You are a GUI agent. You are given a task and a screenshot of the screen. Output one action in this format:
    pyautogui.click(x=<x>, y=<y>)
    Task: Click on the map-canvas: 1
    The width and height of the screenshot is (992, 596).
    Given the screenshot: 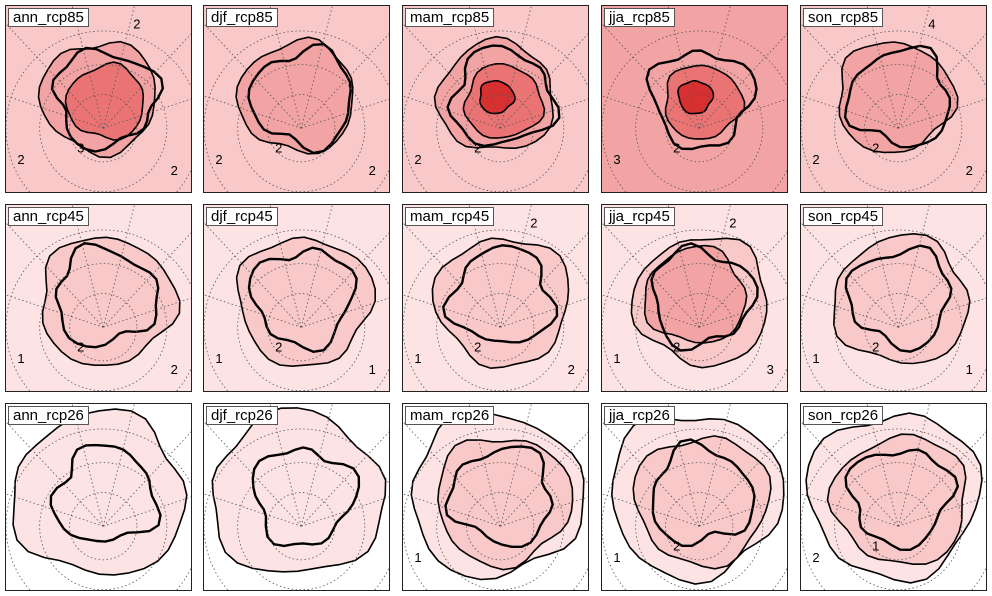 What is the action you would take?
    pyautogui.click(x=495, y=497)
    